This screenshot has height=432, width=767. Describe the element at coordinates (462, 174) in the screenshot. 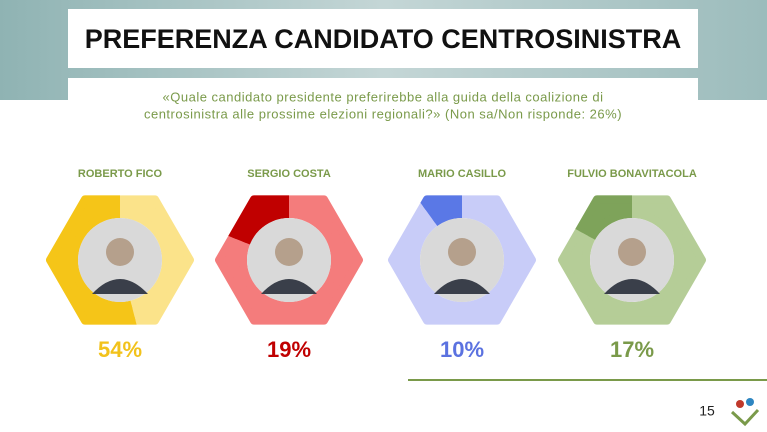

I see `candidate-name: MARIO CASILLO` at that location.